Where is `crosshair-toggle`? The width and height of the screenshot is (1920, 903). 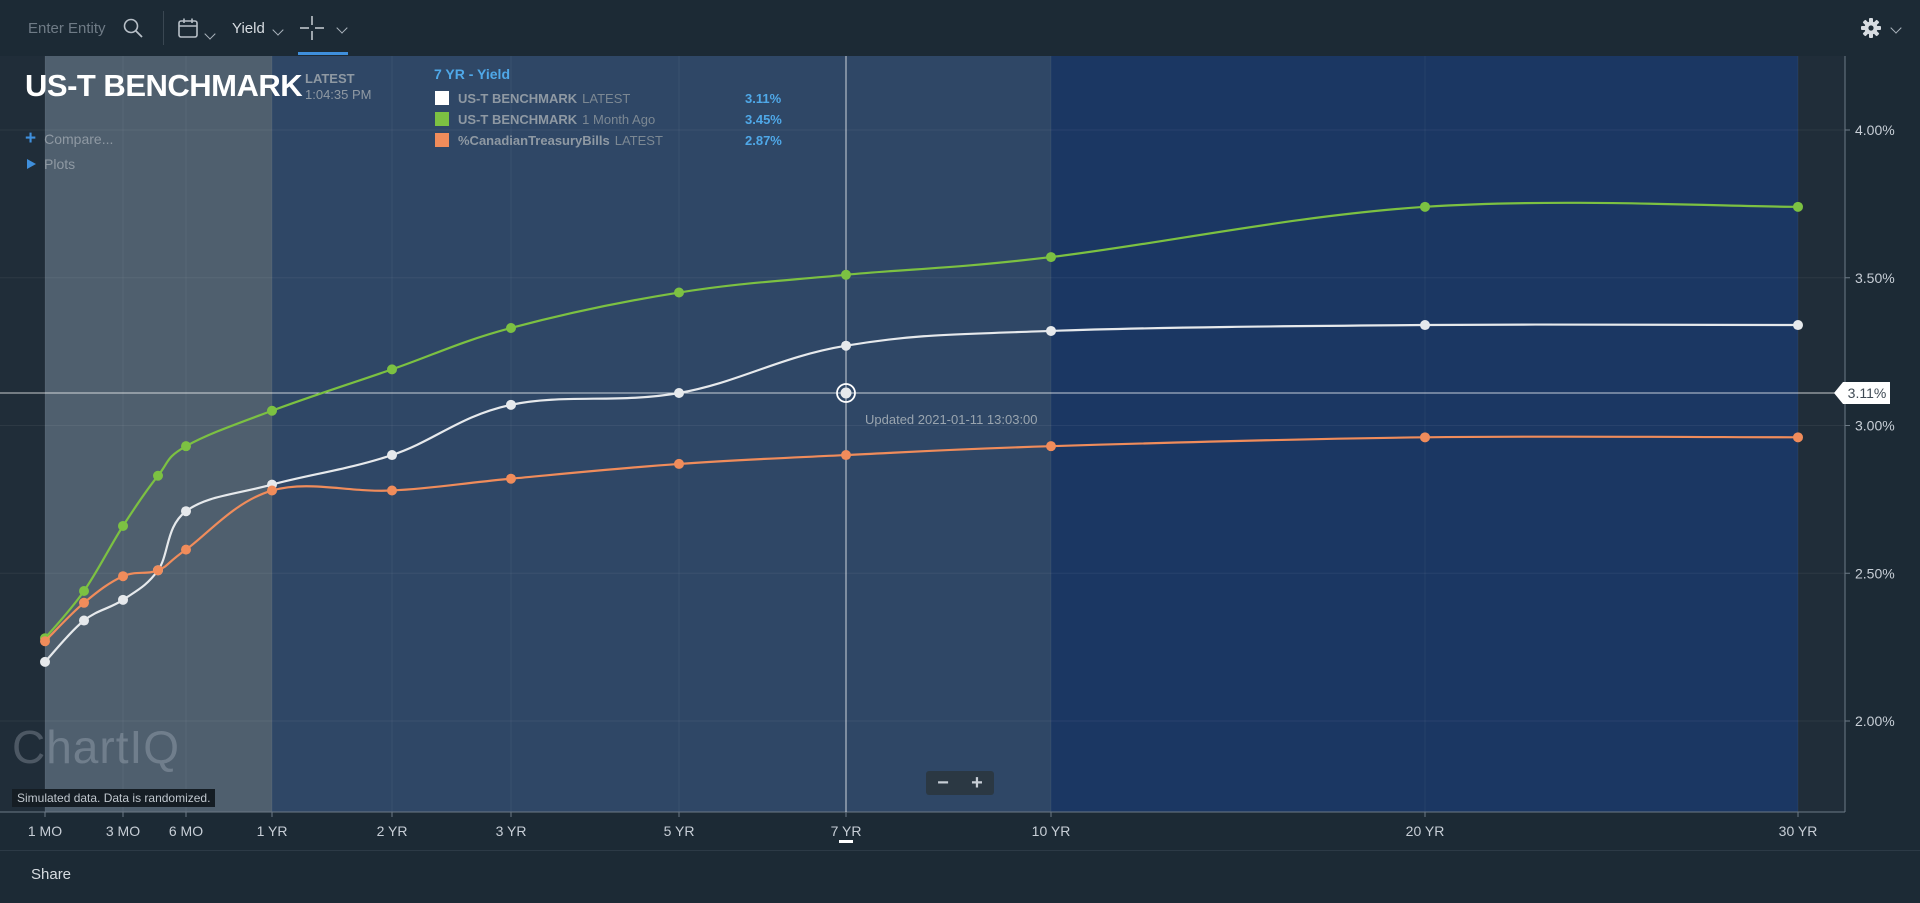
crosshair-toggle is located at coordinates (323, 28).